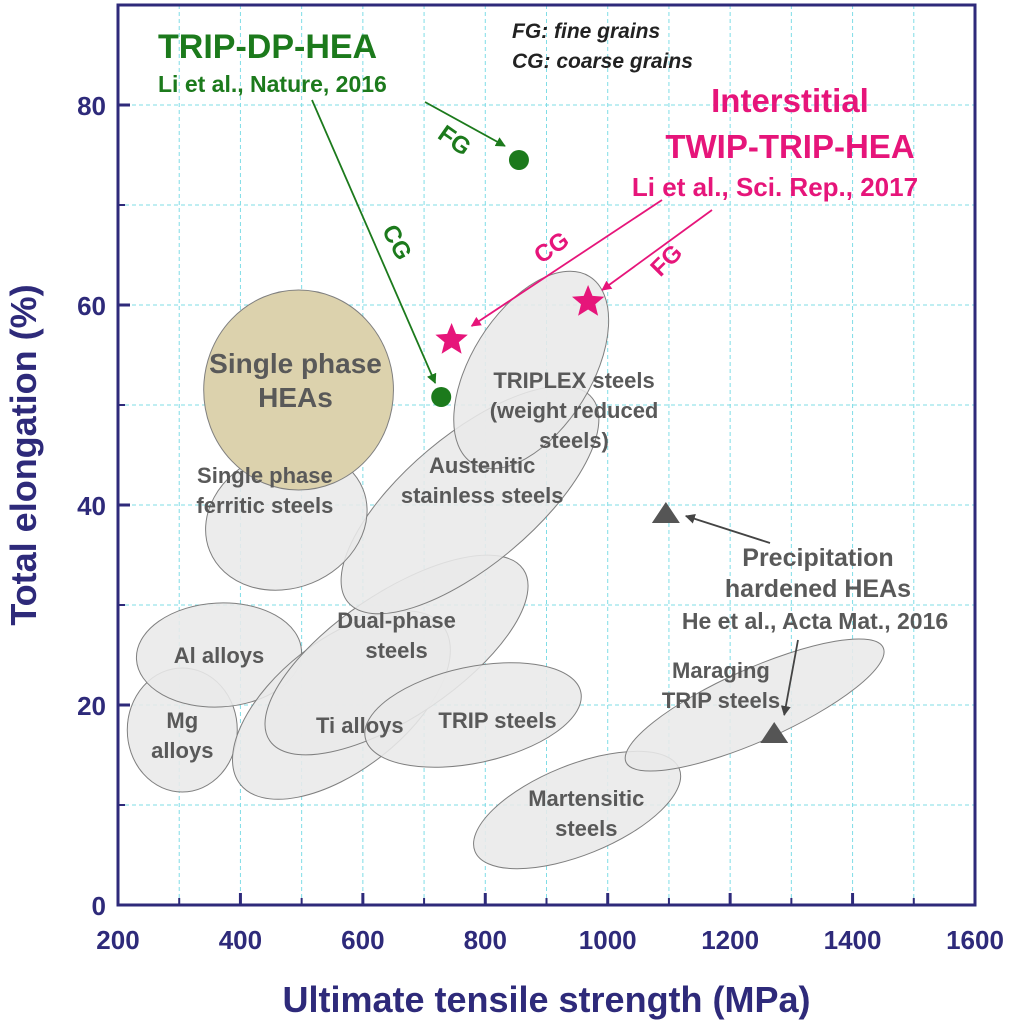  I want to click on region-label: TRIPLEX steels, so click(573, 380).